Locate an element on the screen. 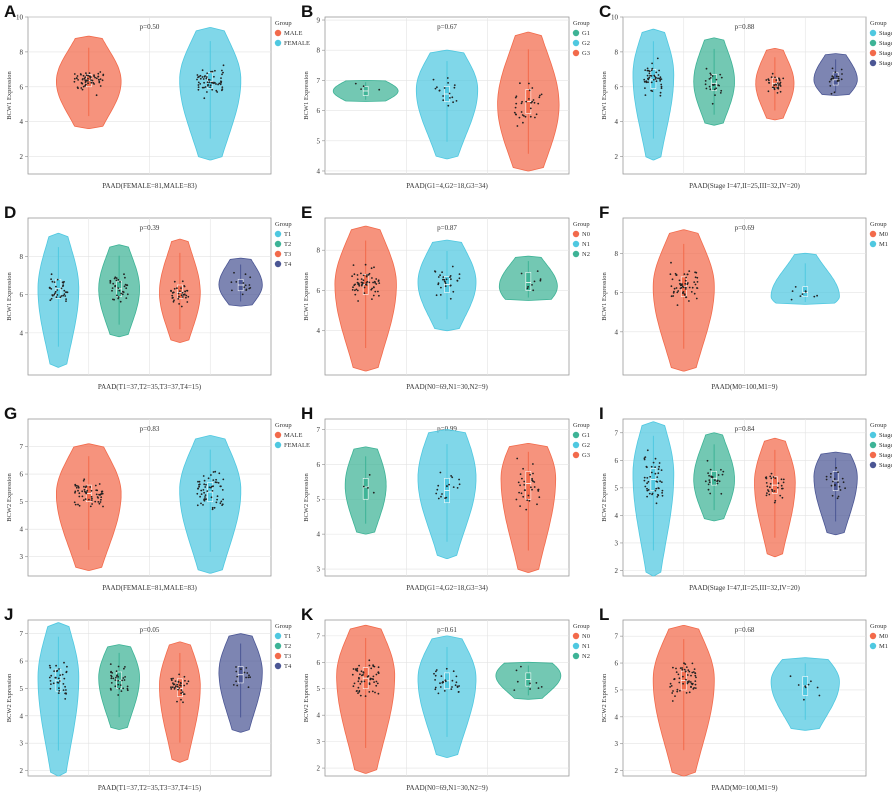 This screenshot has height=803, width=892. legend-label: M1 is located at coordinates (883, 244).